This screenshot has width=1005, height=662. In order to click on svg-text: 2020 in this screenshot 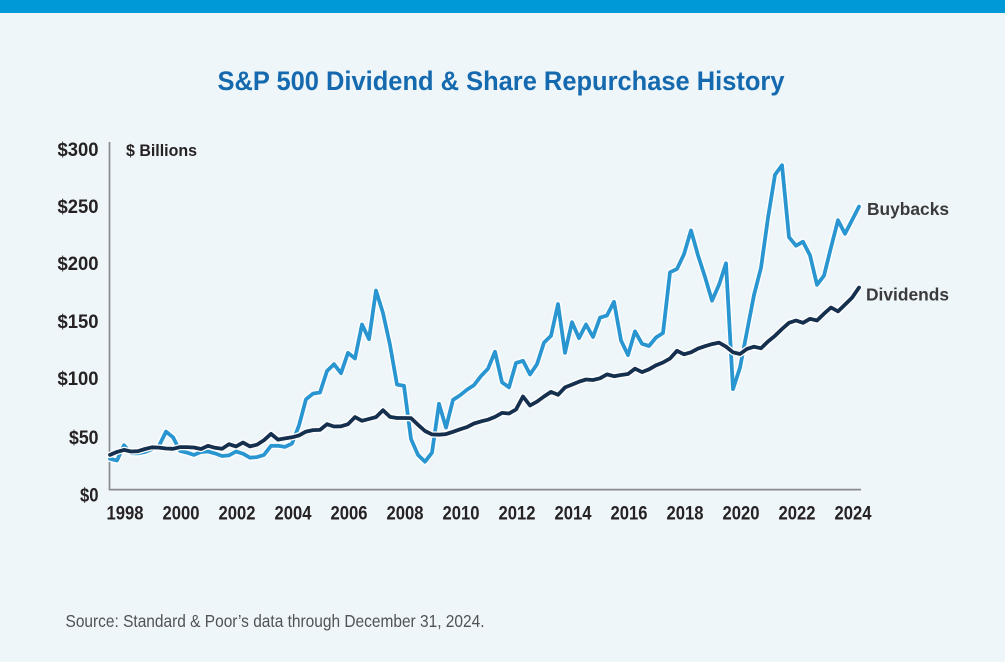, I will do `click(741, 514)`.